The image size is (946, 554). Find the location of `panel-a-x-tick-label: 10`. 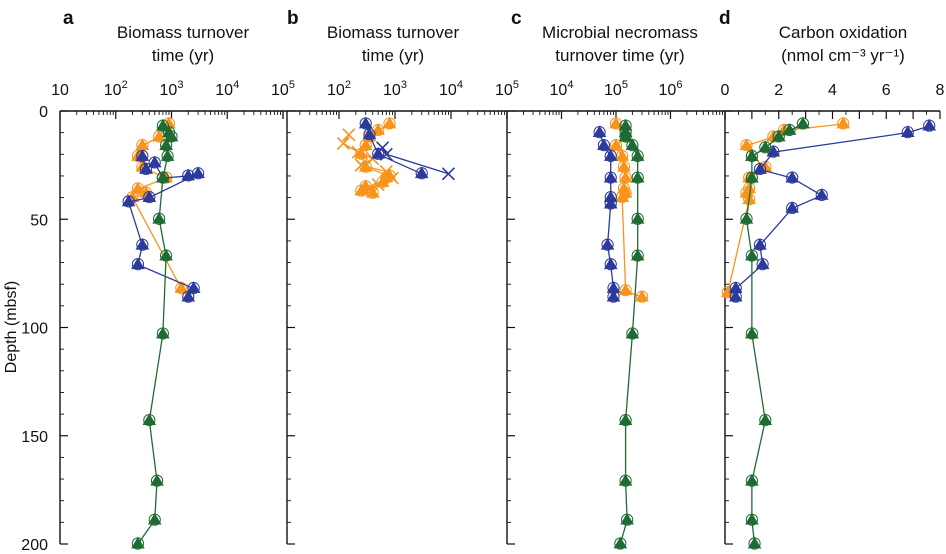

panel-a-x-tick-label: 10 is located at coordinates (60, 90).